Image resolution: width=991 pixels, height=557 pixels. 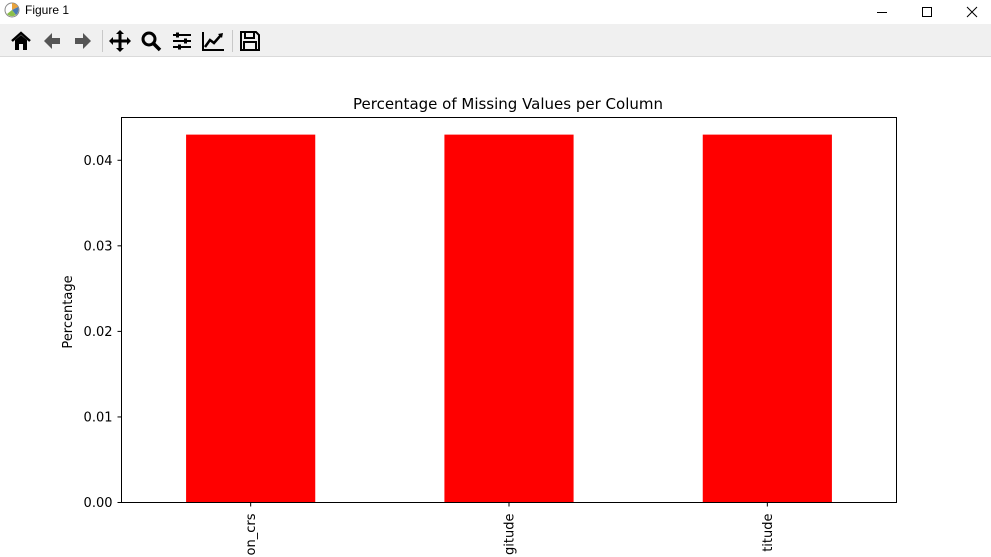 I want to click on forward-button, so click(x=83, y=41).